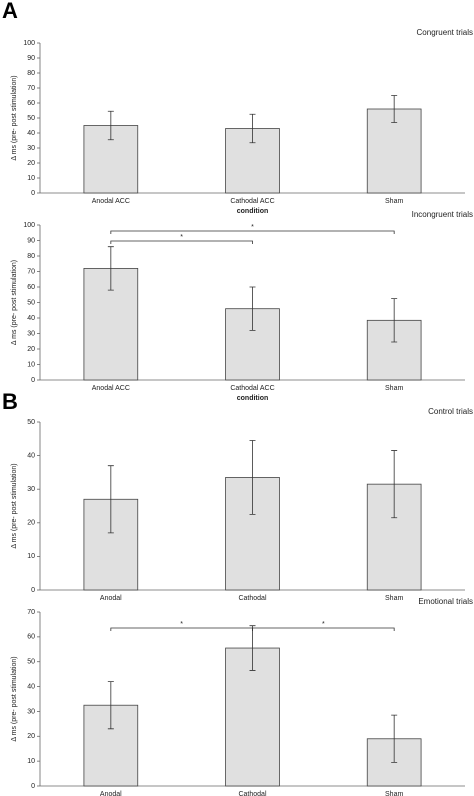 The height and width of the screenshot is (796, 474). What do you see at coordinates (445, 32) in the screenshot?
I see `chart-title: Congruent trials` at bounding box center [445, 32].